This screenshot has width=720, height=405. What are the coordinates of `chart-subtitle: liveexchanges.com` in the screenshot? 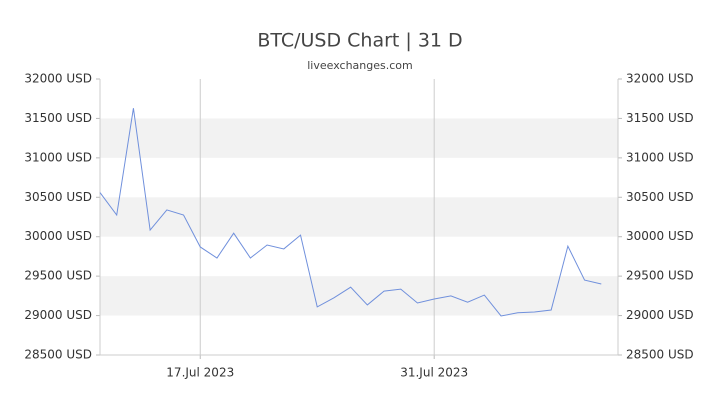 It's located at (359, 65).